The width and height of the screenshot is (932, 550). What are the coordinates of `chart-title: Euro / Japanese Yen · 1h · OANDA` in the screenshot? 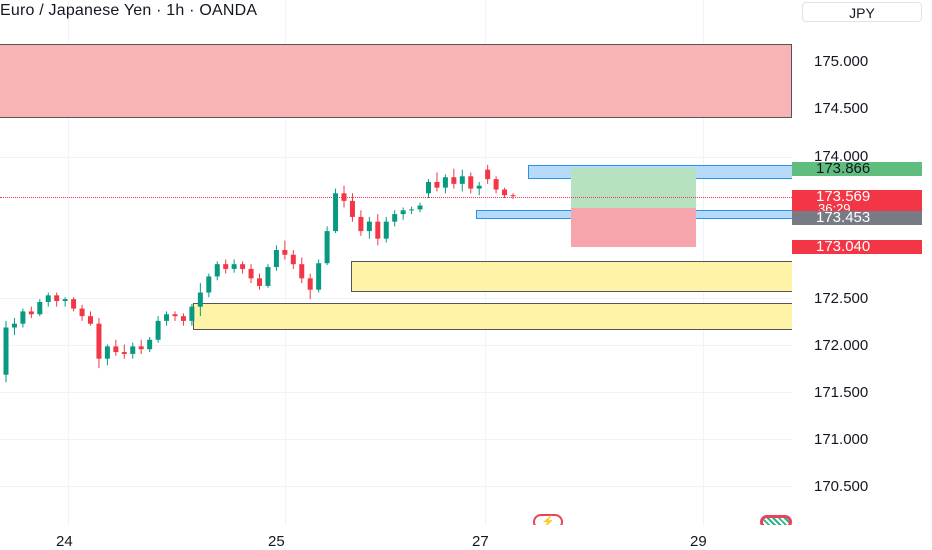 It's located at (129, 10).